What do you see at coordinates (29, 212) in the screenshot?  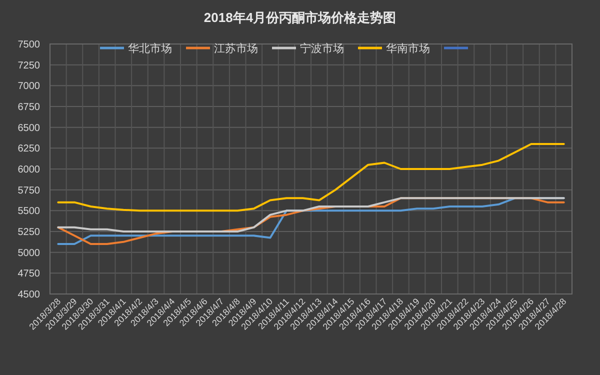 I see `y-tick-label: 5500` at bounding box center [29, 212].